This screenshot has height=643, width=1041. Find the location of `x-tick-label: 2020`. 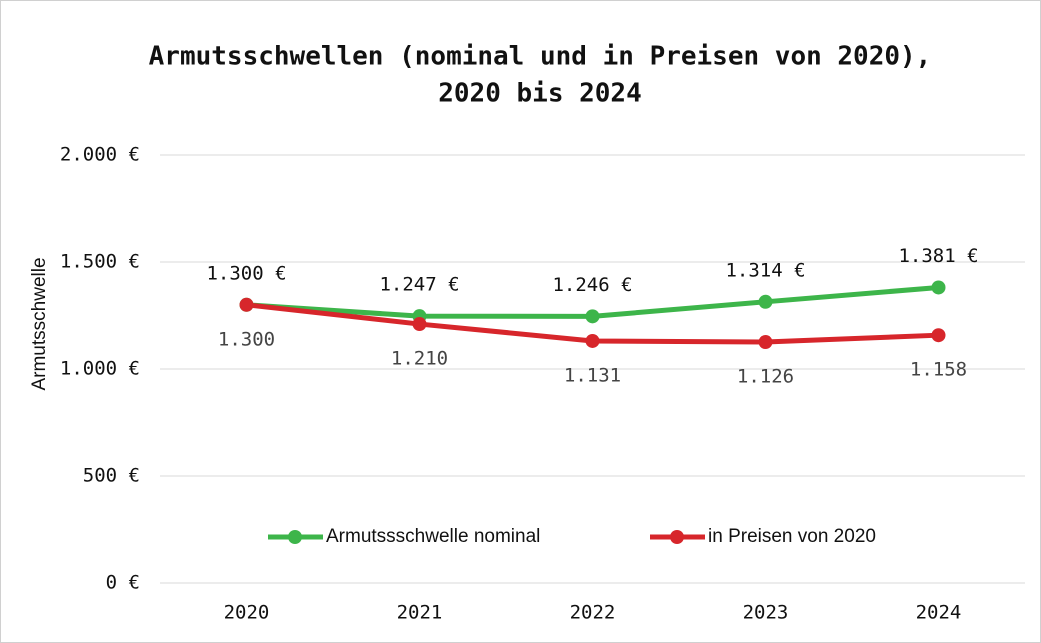

x-tick-label: 2020 is located at coordinates (247, 613).